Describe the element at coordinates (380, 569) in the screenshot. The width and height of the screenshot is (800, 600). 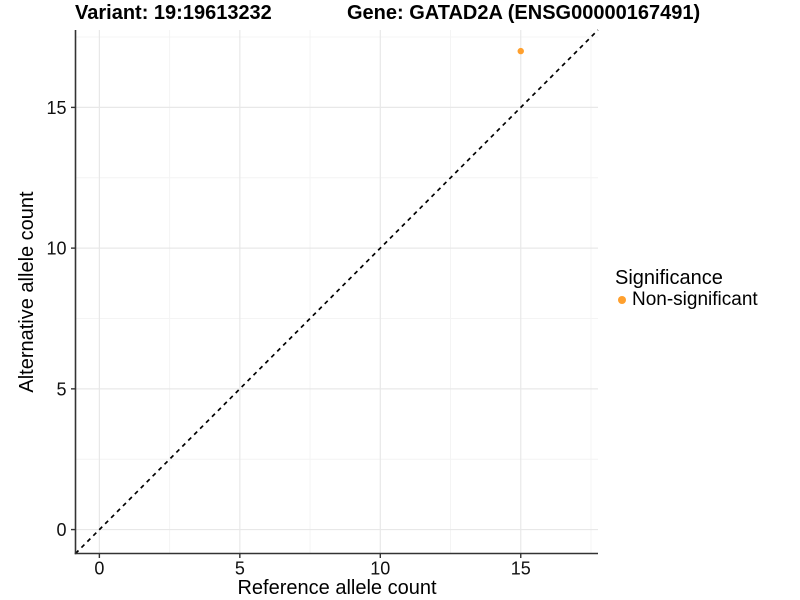
I see `x-tick-label: 10` at that location.